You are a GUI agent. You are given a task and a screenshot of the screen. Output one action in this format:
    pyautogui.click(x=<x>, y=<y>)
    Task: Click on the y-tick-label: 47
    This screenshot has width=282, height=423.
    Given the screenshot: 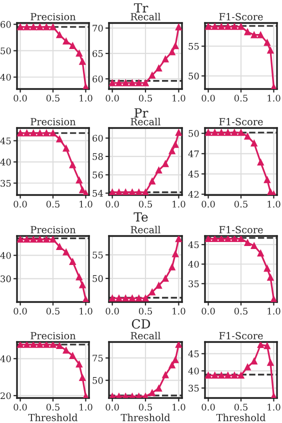 What is the action you would take?
    pyautogui.click(x=193, y=154)
    